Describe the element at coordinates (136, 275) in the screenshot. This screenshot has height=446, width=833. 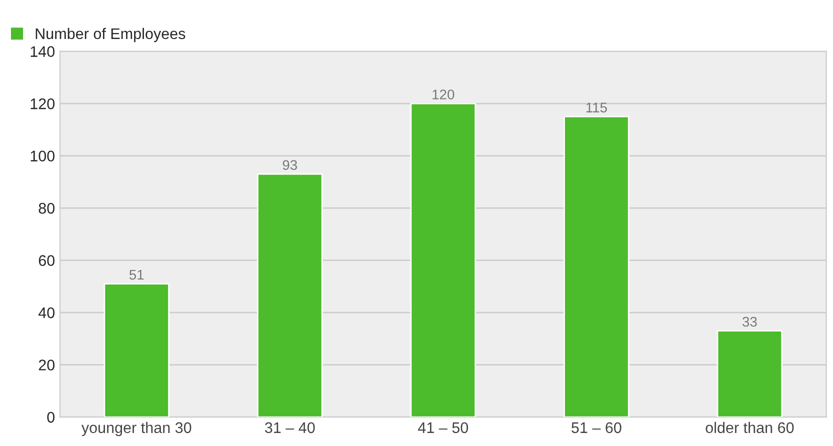
I see `data-label: 51` at that location.